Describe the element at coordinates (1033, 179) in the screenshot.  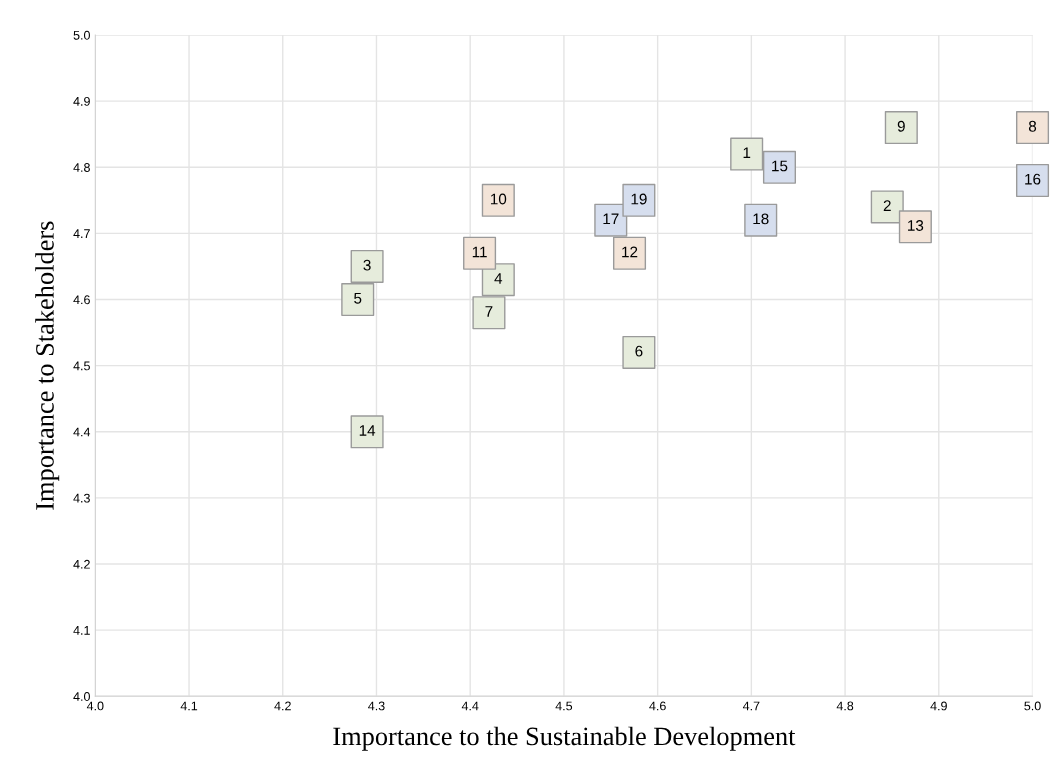
I see `annotation: 16` at that location.